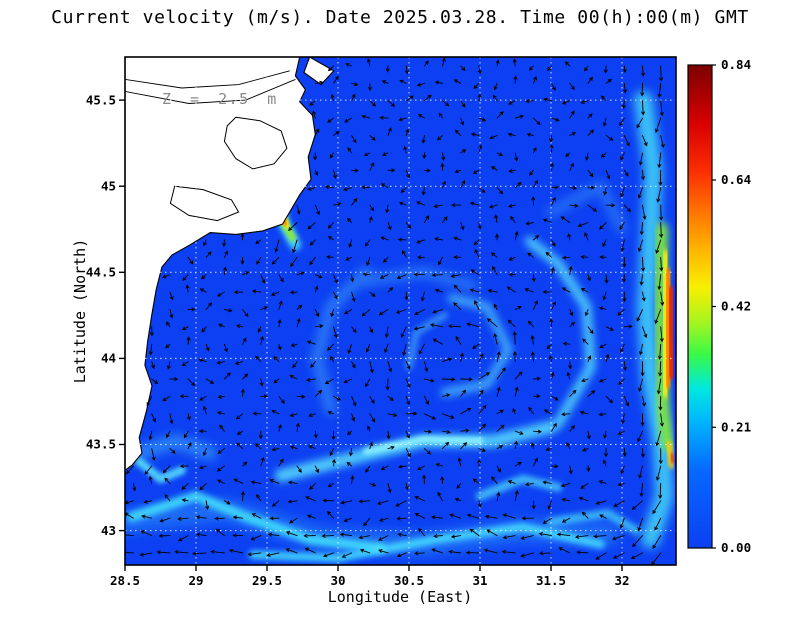 The height and width of the screenshot is (618, 800). What do you see at coordinates (108, 185) in the screenshot?
I see `y-tick-label: 45` at bounding box center [108, 185].